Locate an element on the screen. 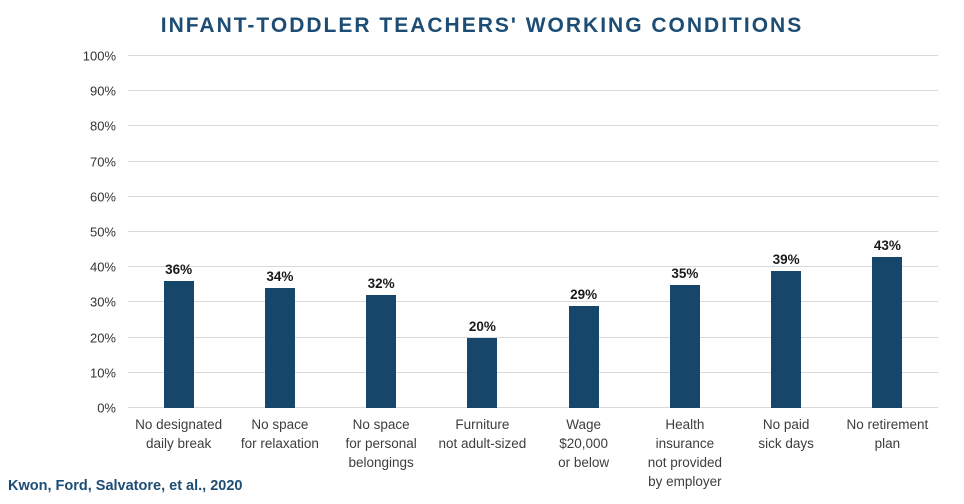 Image resolution: width=964 pixels, height=504 pixels. bar-value-label: 20% is located at coordinates (482, 326).